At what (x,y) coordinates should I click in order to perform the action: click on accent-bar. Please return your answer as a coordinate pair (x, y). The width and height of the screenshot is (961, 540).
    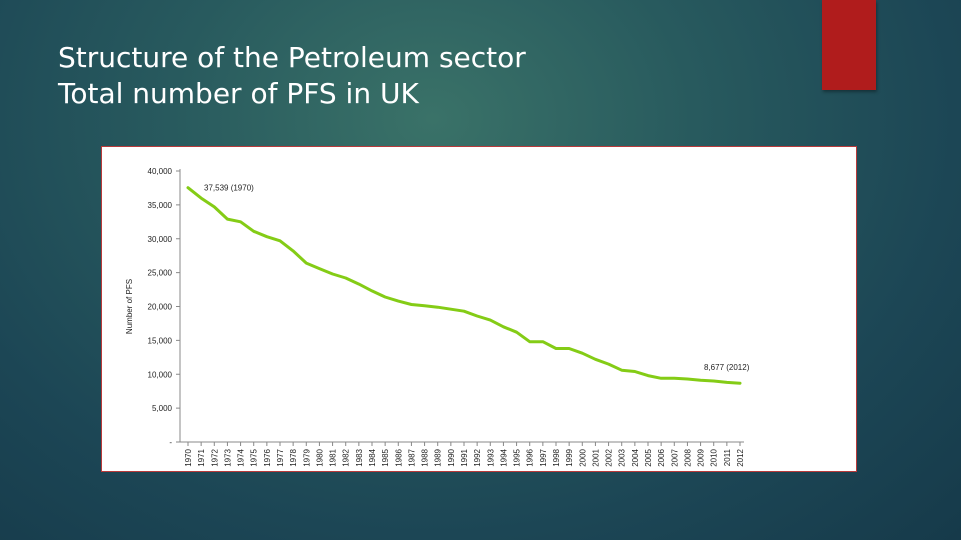
    Looking at the image, I should click on (849, 45).